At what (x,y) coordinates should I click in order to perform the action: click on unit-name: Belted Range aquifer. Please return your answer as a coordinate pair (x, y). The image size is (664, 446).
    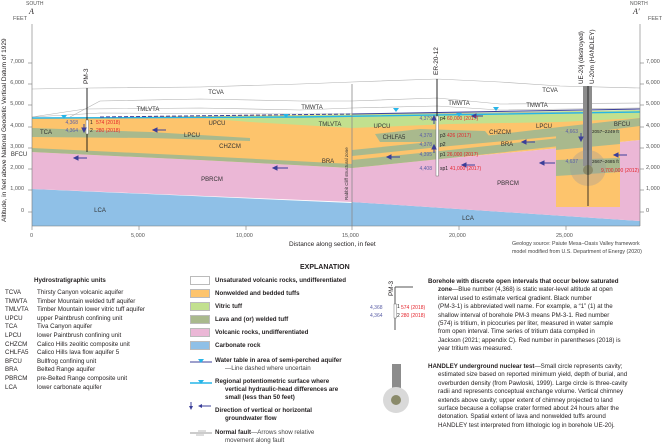
    Looking at the image, I should click on (66, 370).